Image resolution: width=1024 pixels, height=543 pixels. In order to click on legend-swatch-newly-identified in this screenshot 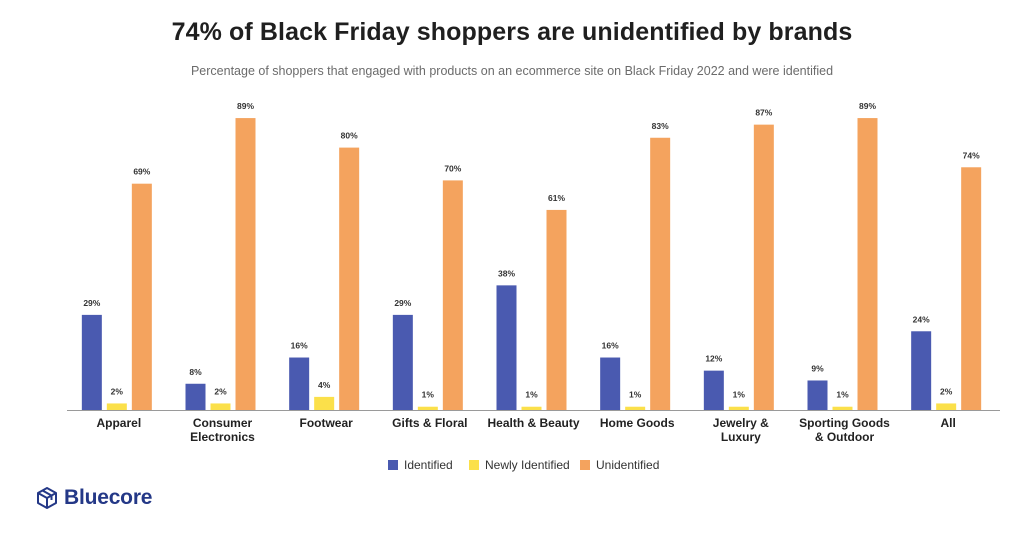, I will do `click(474, 465)`.